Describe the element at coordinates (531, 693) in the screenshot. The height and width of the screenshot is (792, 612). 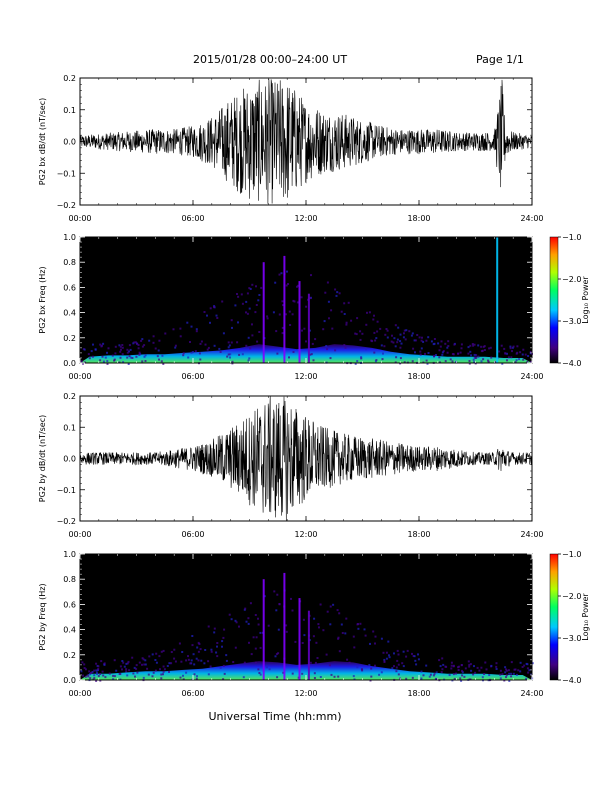
I see `x-tick-label: 24:00` at that location.